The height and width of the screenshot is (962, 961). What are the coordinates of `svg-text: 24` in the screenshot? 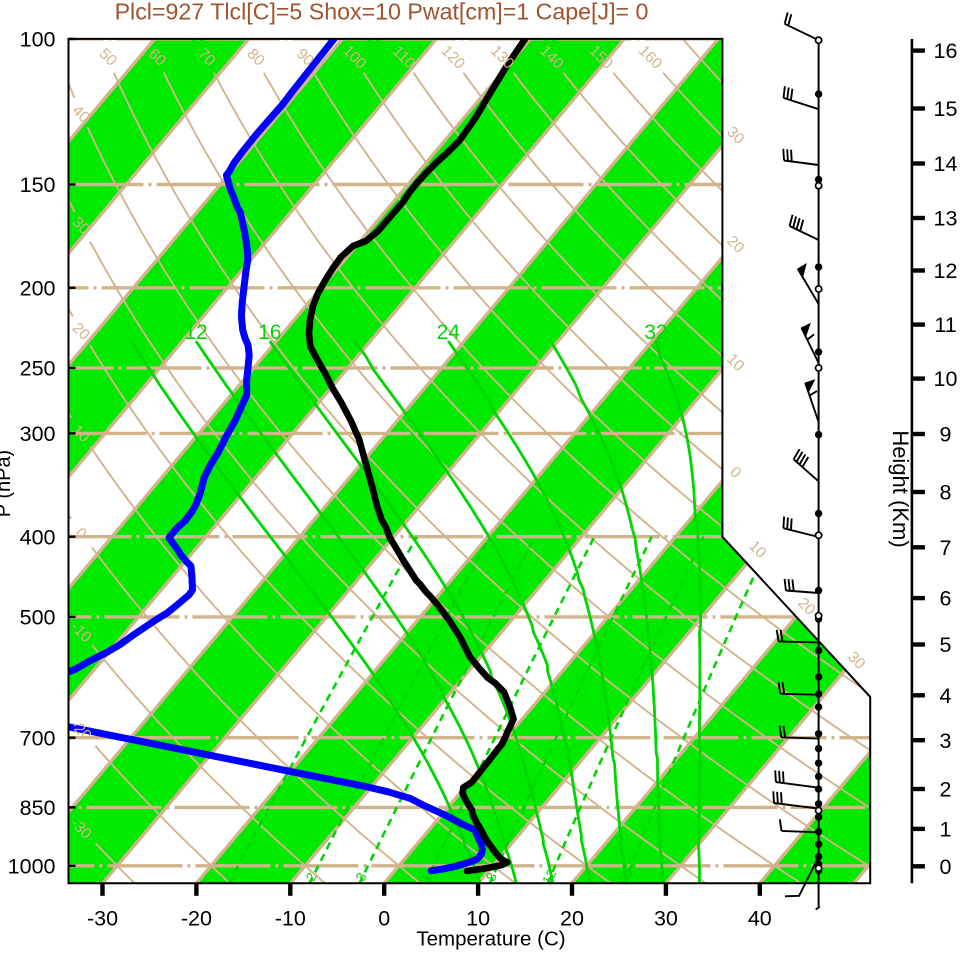 It's located at (449, 332).